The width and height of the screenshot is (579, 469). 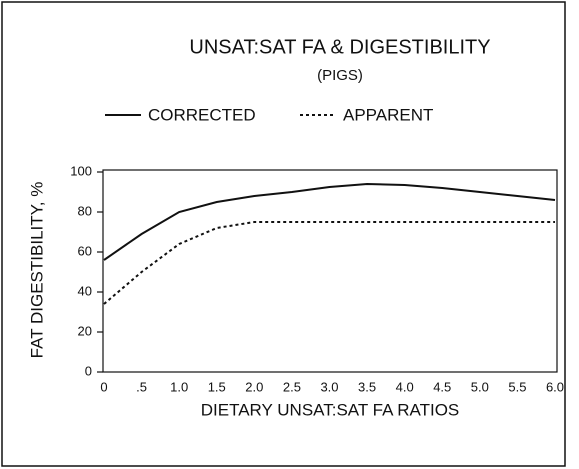 What do you see at coordinates (85, 290) in the screenshot?
I see `y-tick-label: 40` at bounding box center [85, 290].